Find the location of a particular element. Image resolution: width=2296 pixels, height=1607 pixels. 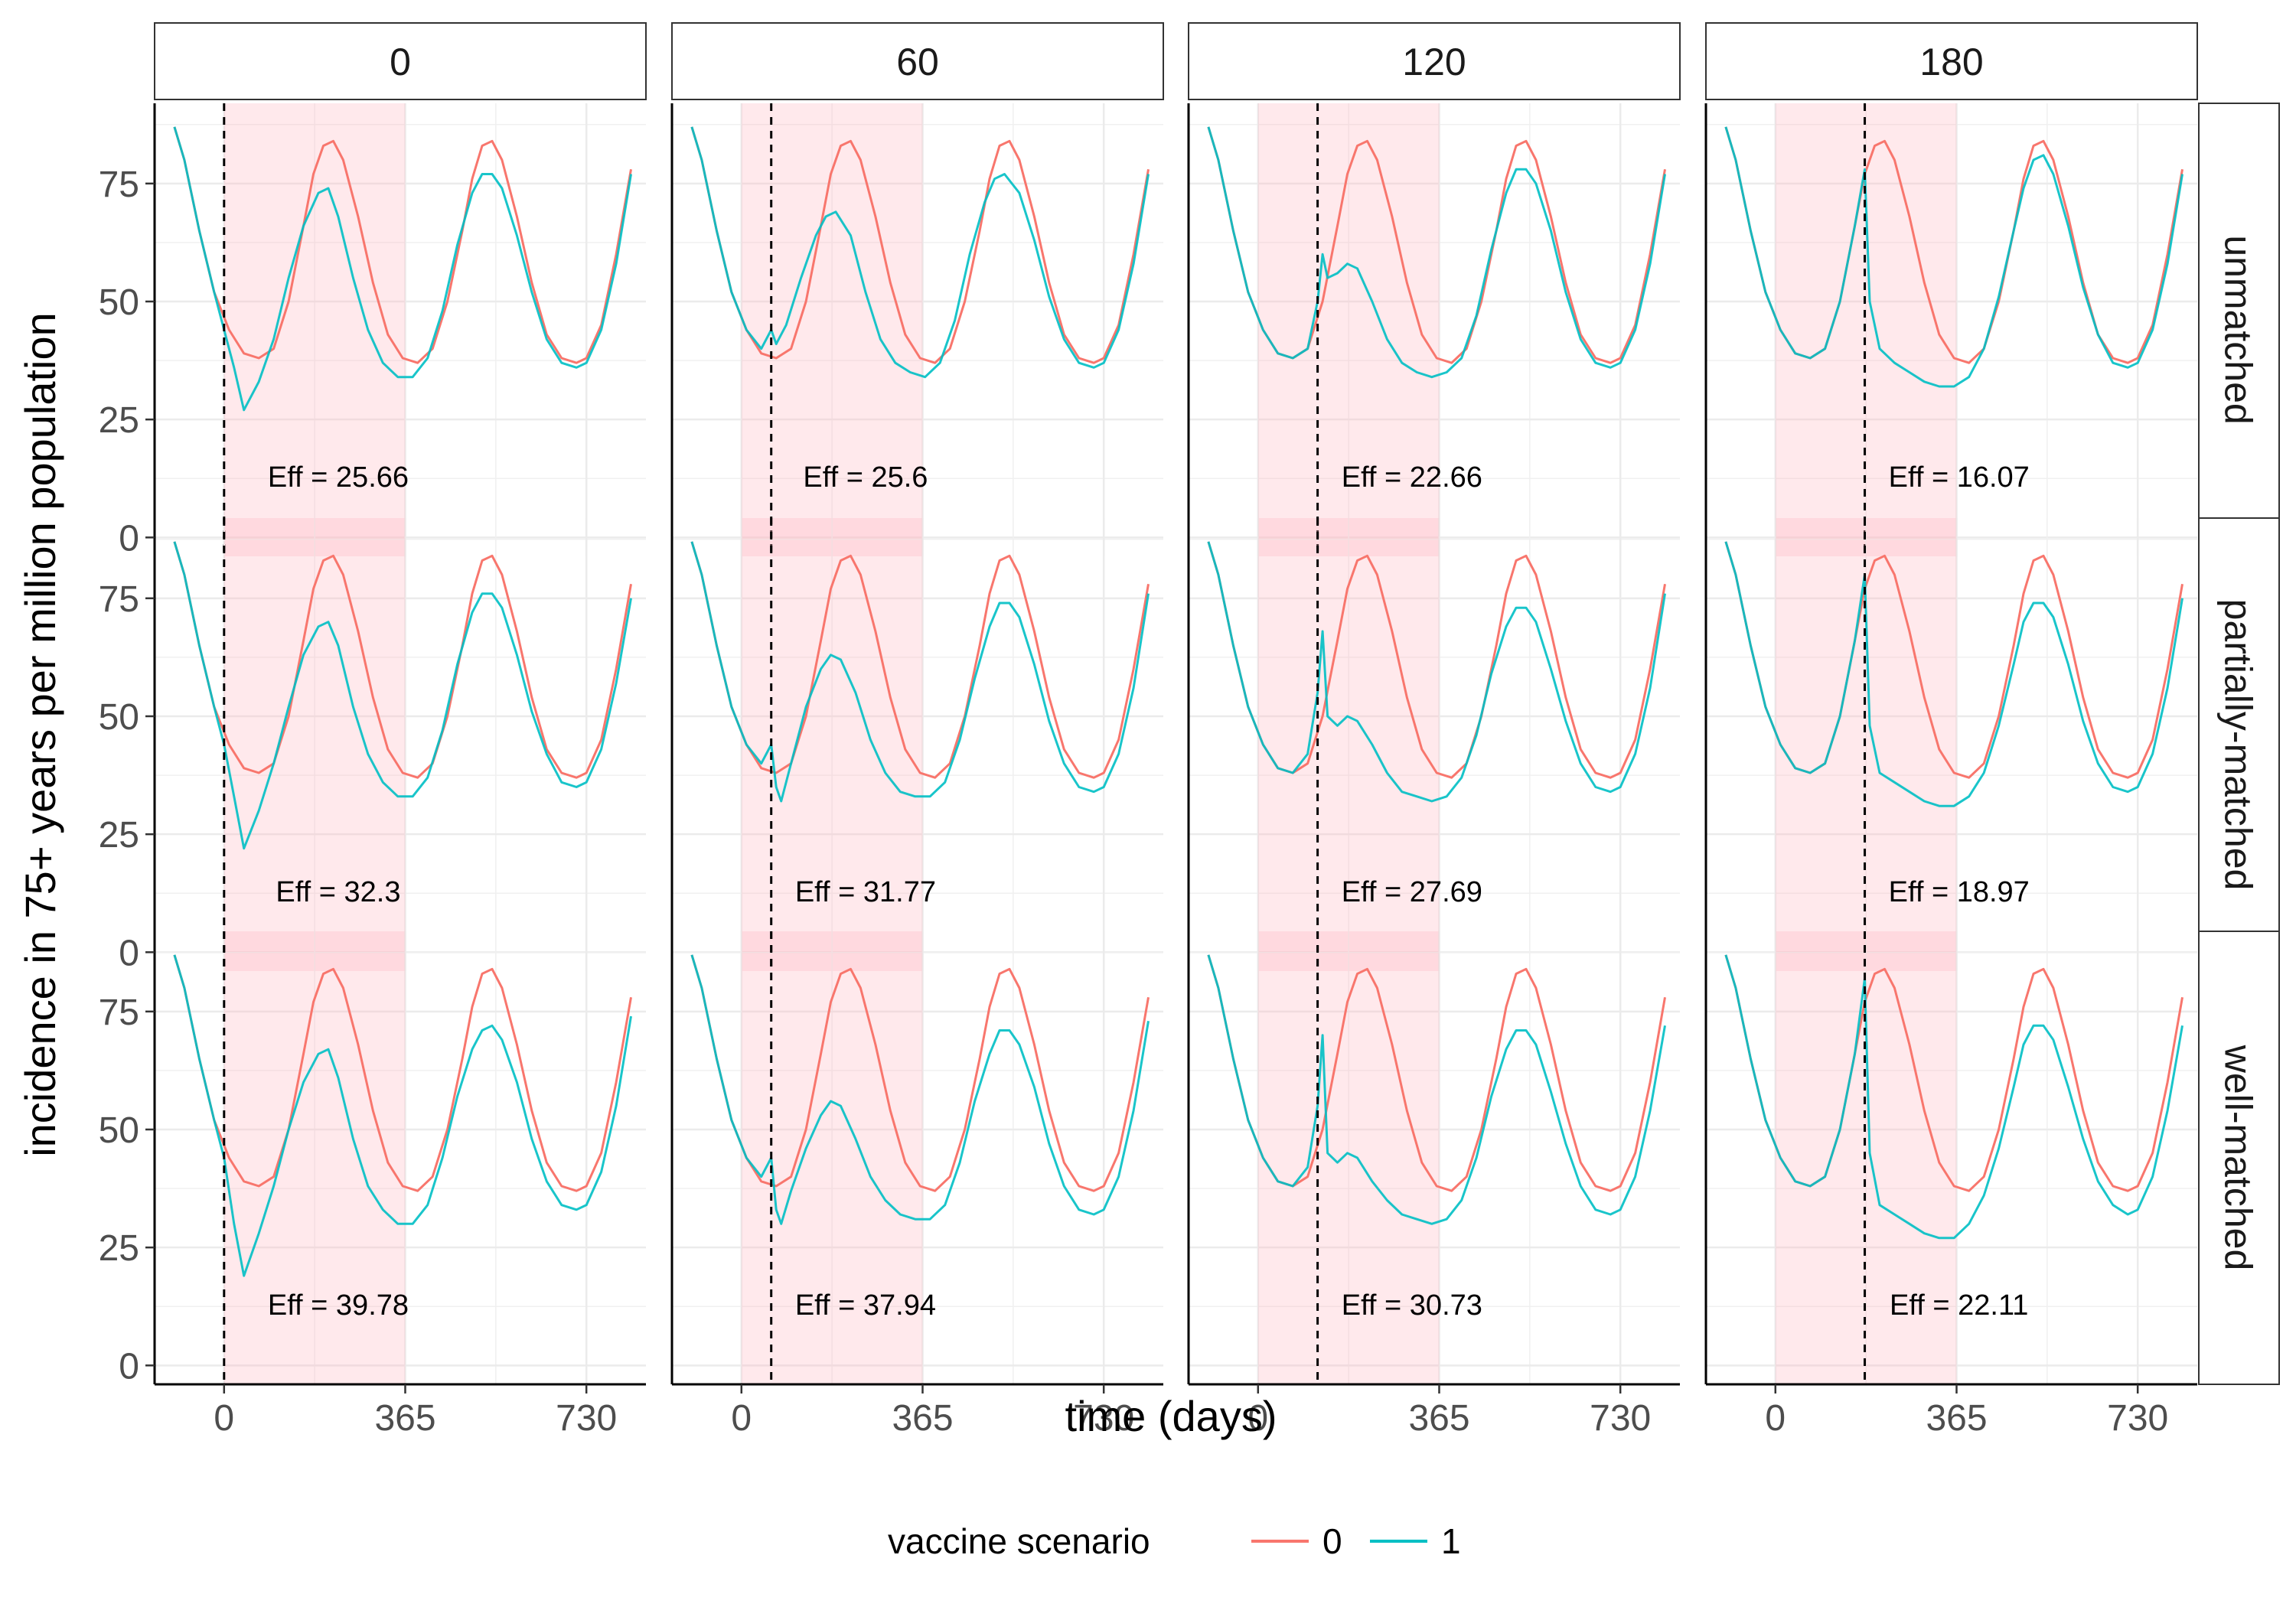

row-strip-labels: unmatched partially-matched well-matched is located at coordinates (2239, 744).